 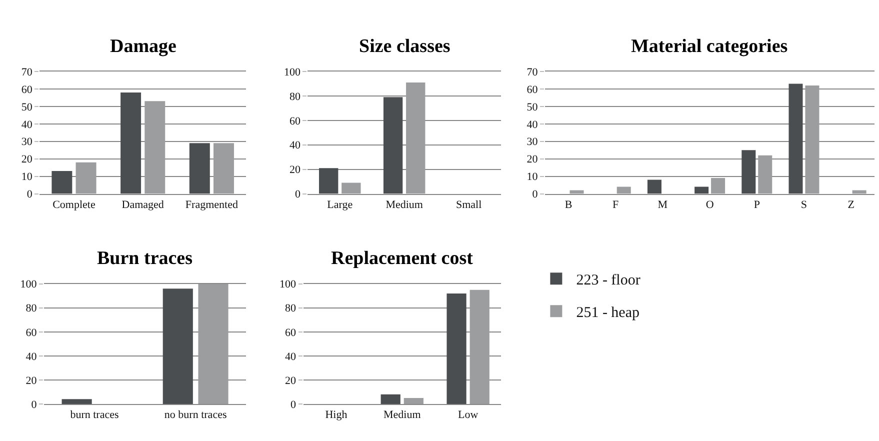 I want to click on x-tick-label: F, so click(x=615, y=204).